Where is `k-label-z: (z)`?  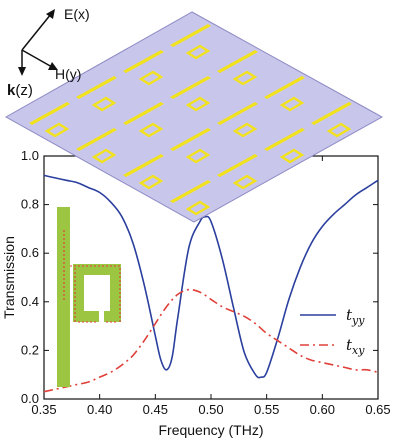 k-label-z: (z) is located at coordinates (24, 90).